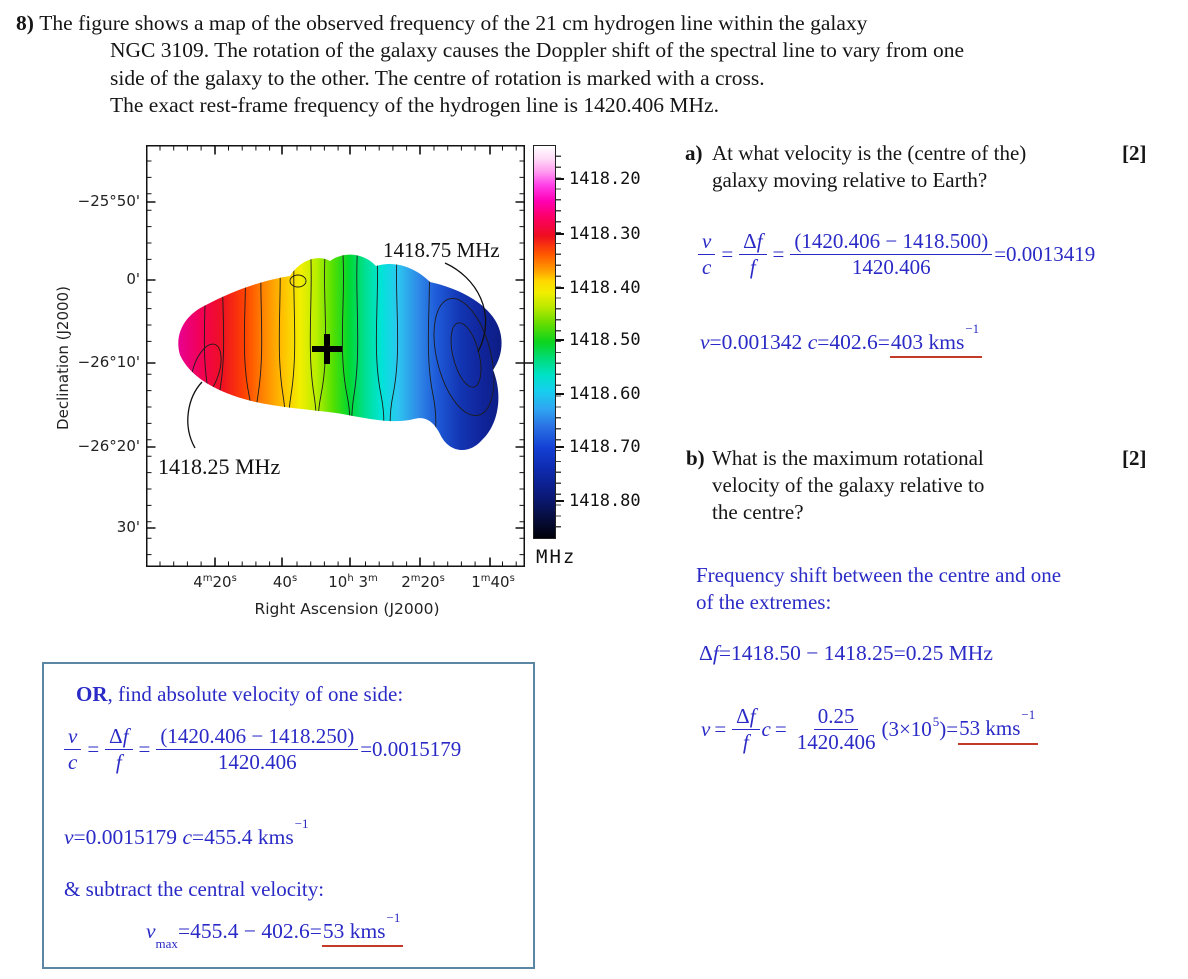 Image resolution: width=1188 pixels, height=979 pixels. Describe the element at coordinates (108, 446) in the screenshot. I see `y-tick-label: −26°20'` at that location.